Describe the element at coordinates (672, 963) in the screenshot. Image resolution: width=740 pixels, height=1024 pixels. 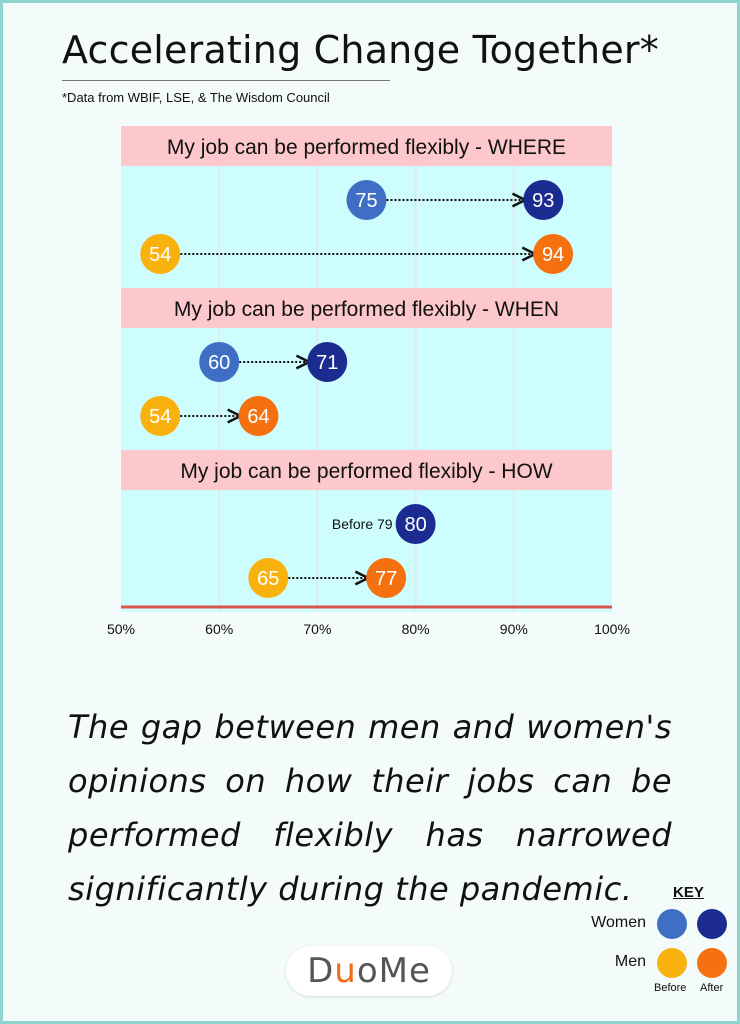
I see `key-men-before-dot` at that location.